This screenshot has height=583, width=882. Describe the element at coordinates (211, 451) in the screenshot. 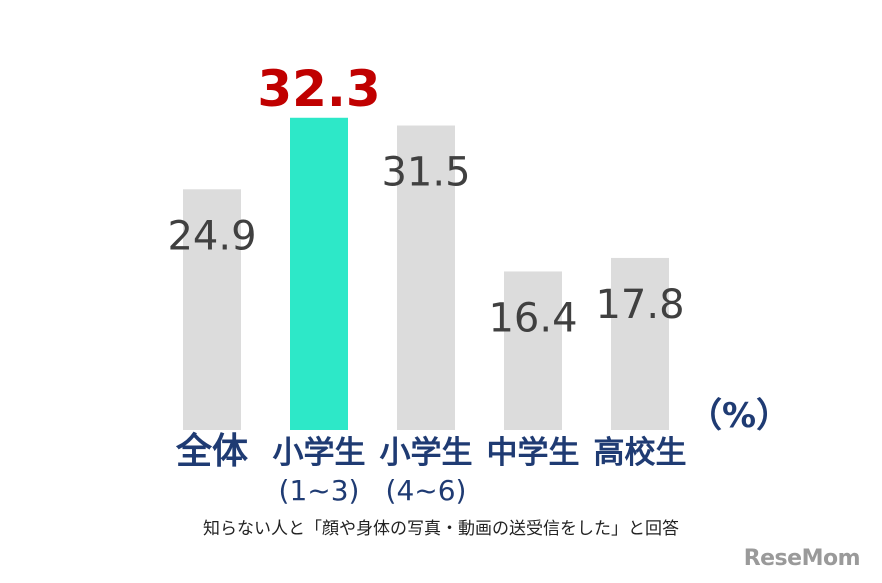

I see `category-label-0: 全体` at that location.